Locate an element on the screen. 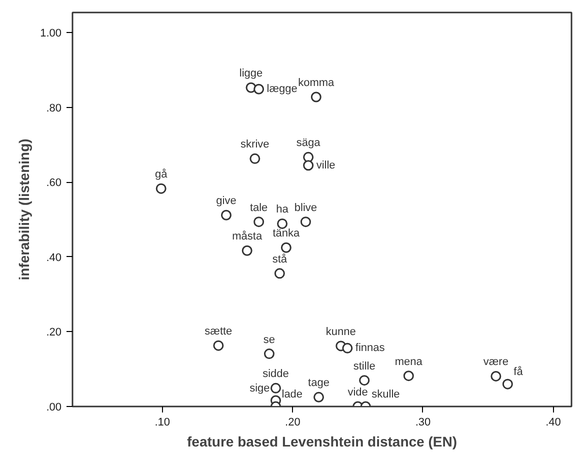 This screenshot has width=577, height=468. annotation: sidde is located at coordinates (275, 374).